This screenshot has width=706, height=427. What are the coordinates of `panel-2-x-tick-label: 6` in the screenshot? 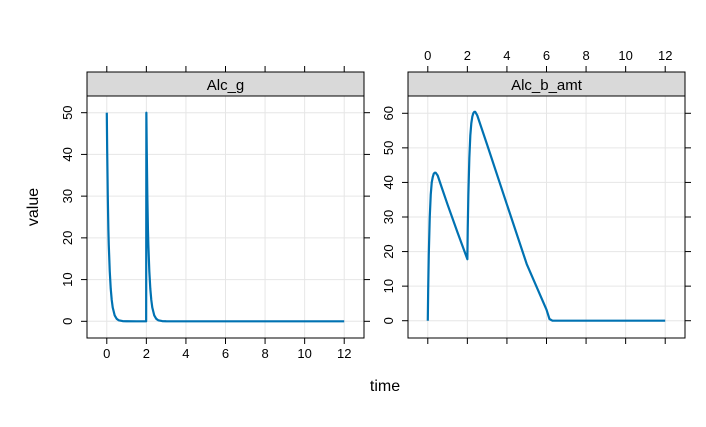 It's located at (546, 55).